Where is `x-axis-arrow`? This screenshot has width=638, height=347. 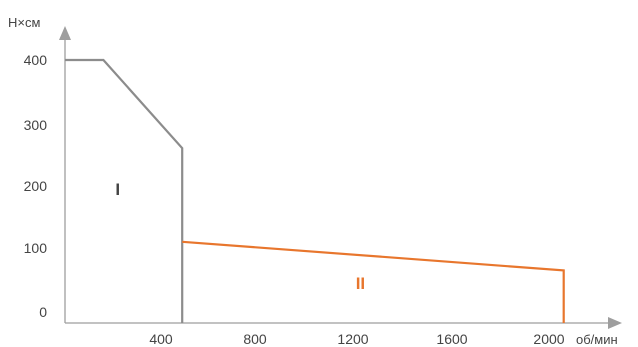 x-axis-arrow is located at coordinates (615, 323).